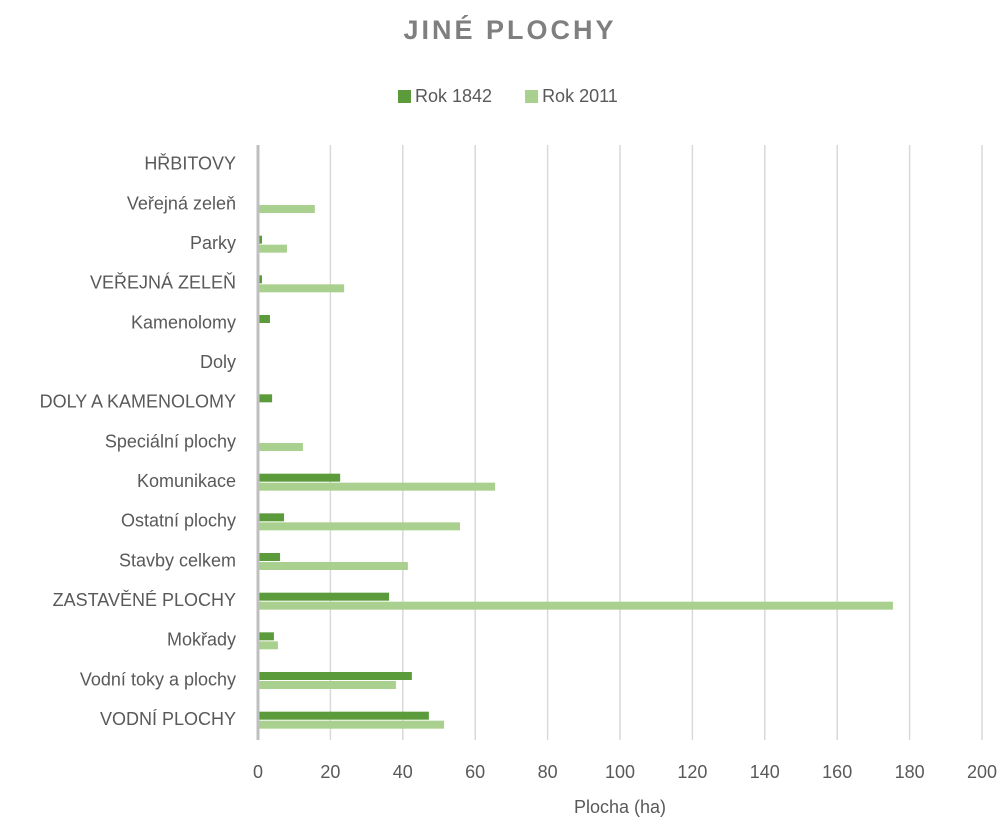  What do you see at coordinates (580, 96) in the screenshot?
I see `legend-label: Rok 2011` at bounding box center [580, 96].